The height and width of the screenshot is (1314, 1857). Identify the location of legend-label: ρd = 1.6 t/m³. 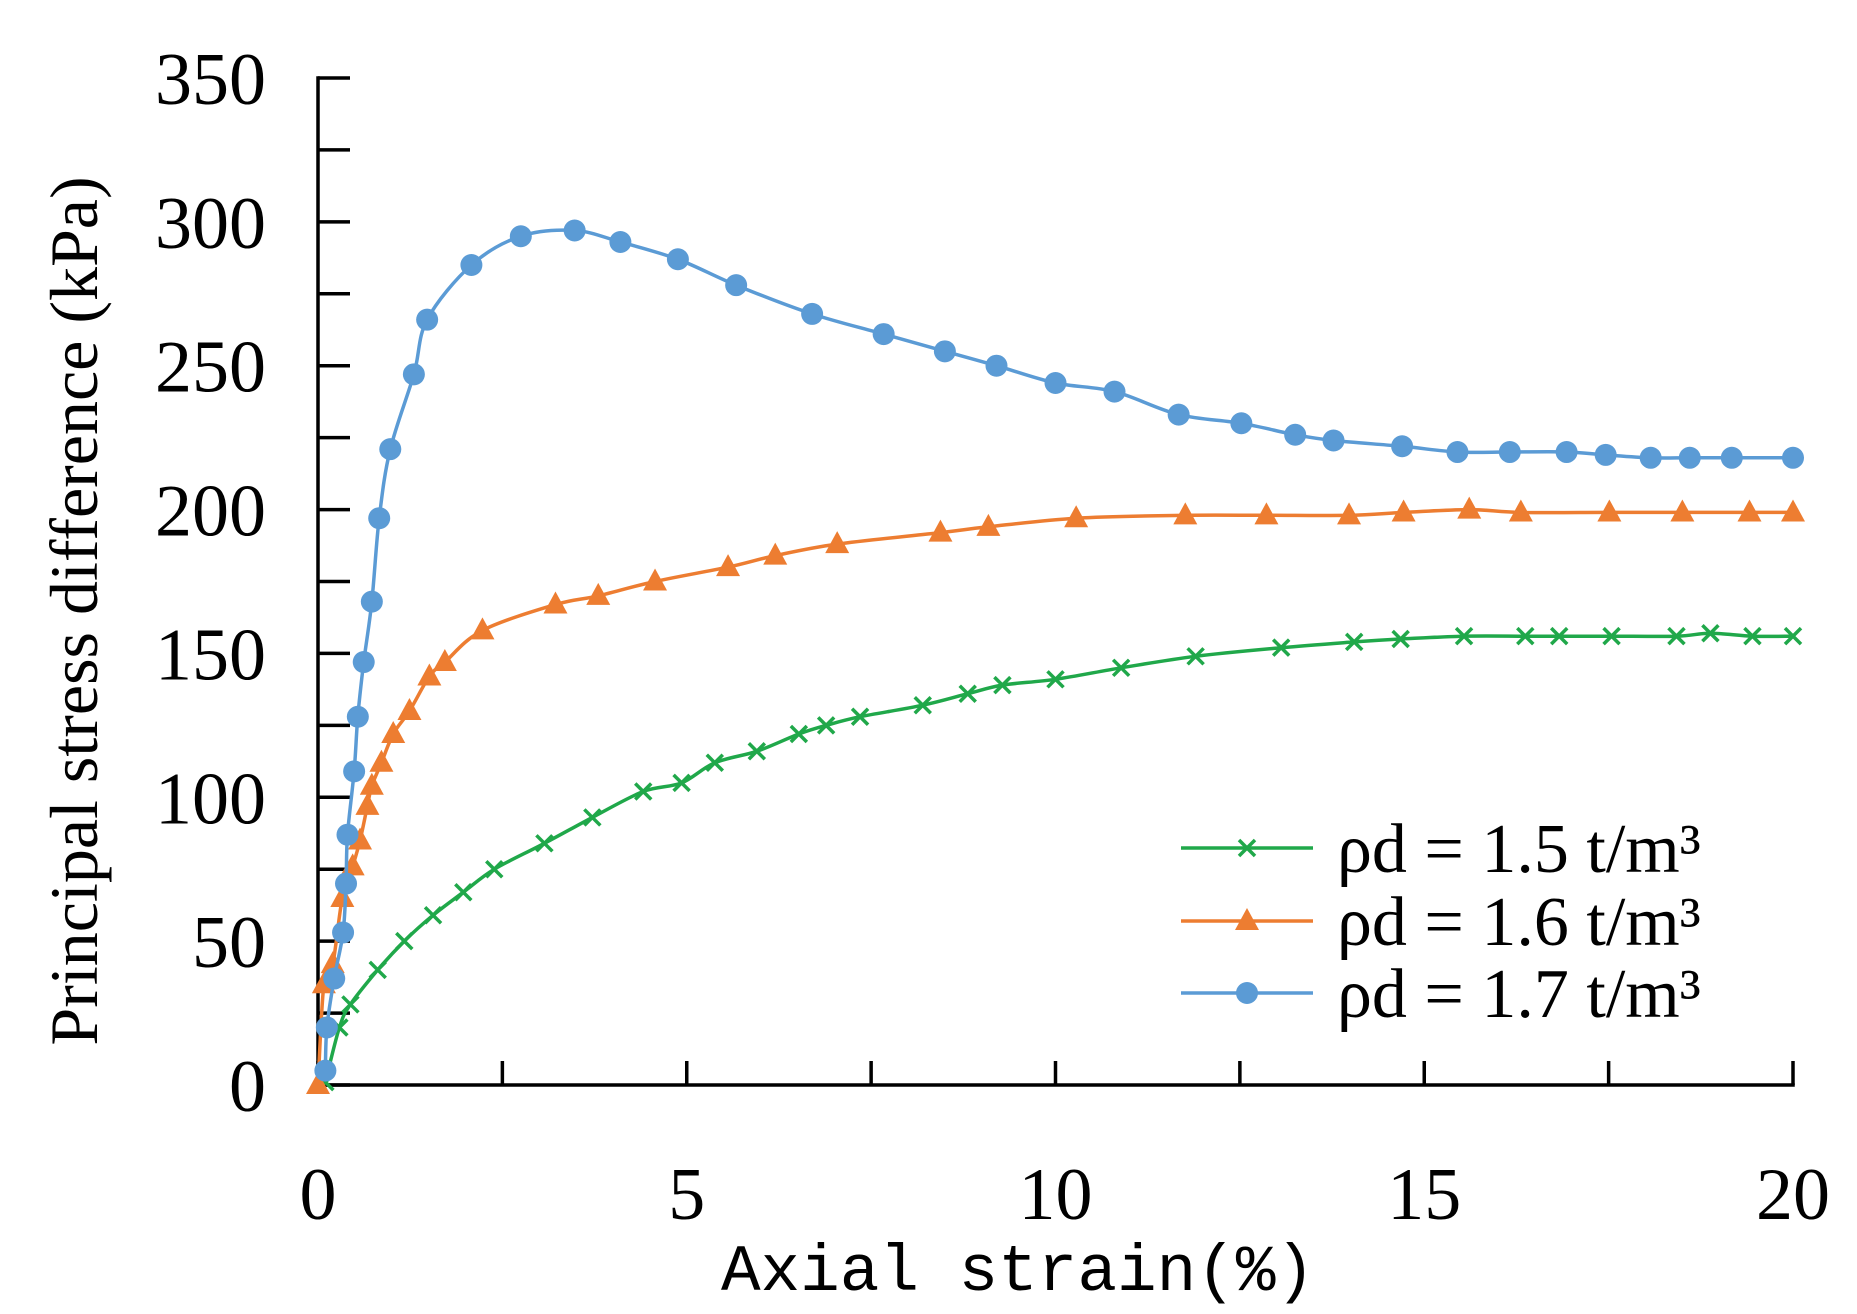
(1519, 922).